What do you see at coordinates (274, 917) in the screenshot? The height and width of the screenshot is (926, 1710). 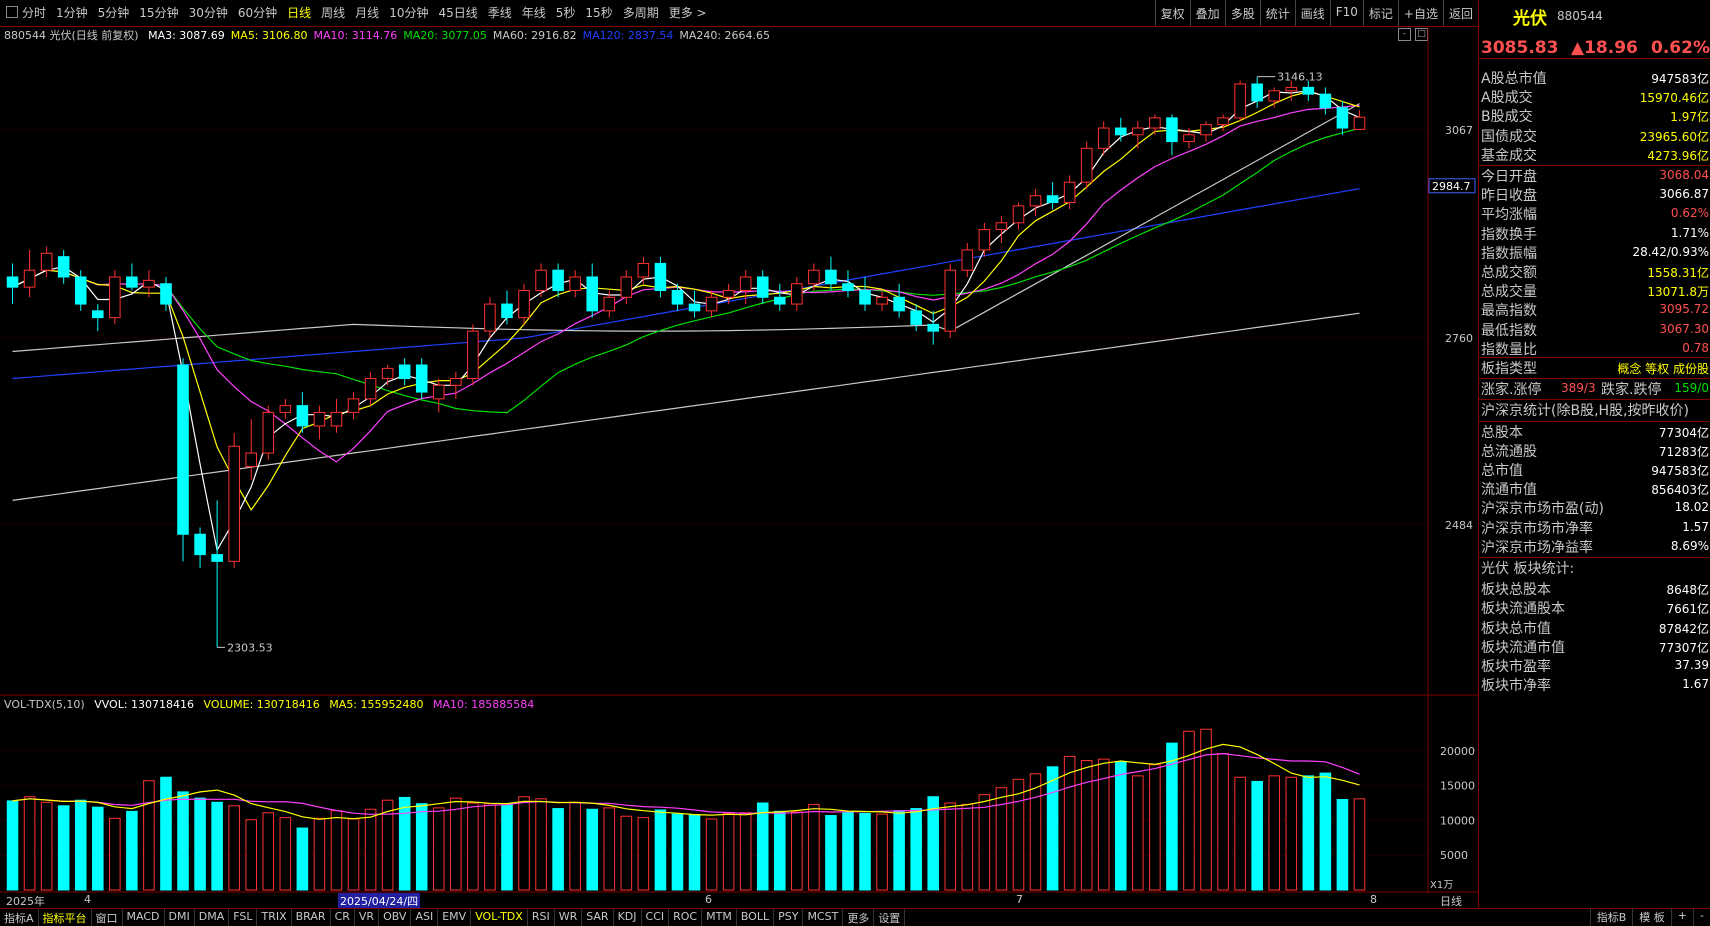 I see `indicator-tab-7: TRIX` at bounding box center [274, 917].